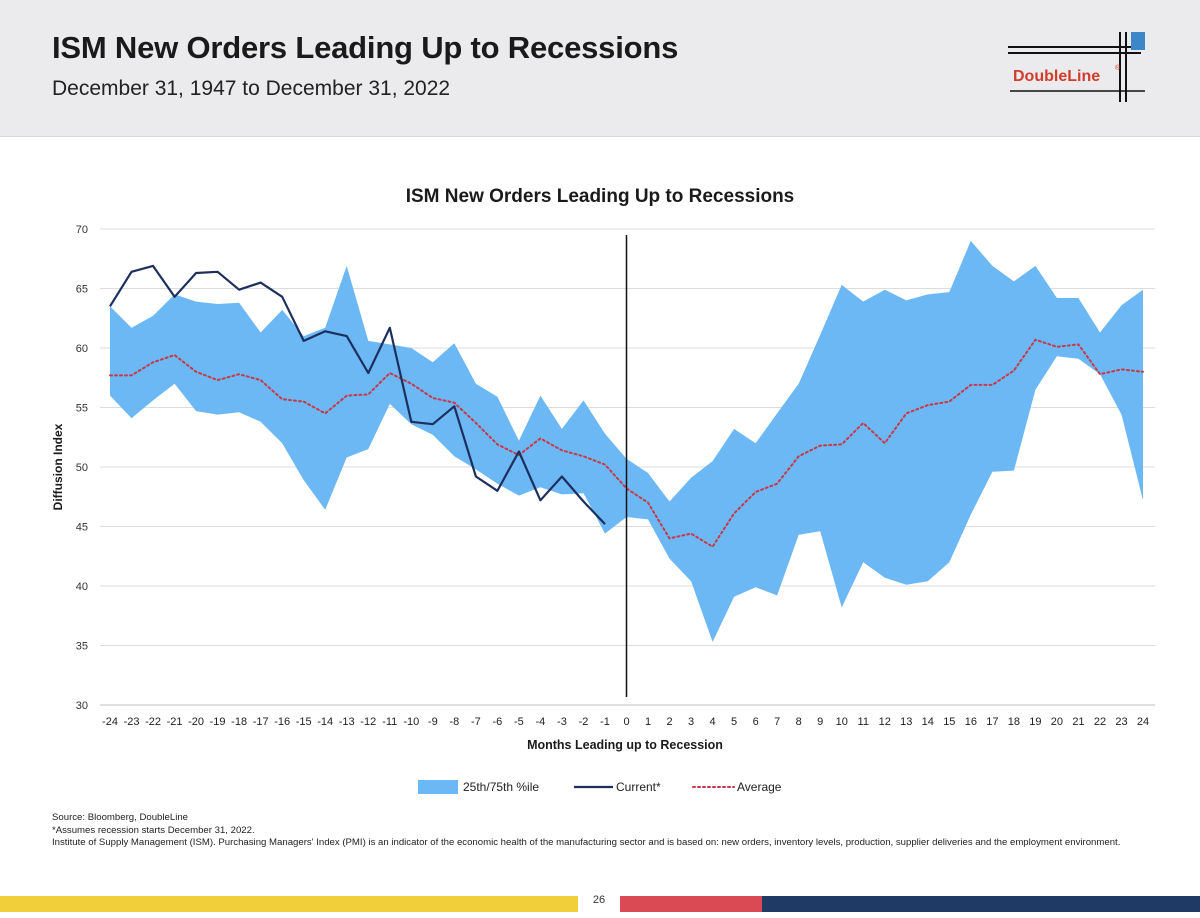  I want to click on x-tick-label-8: 8, so click(799, 722).